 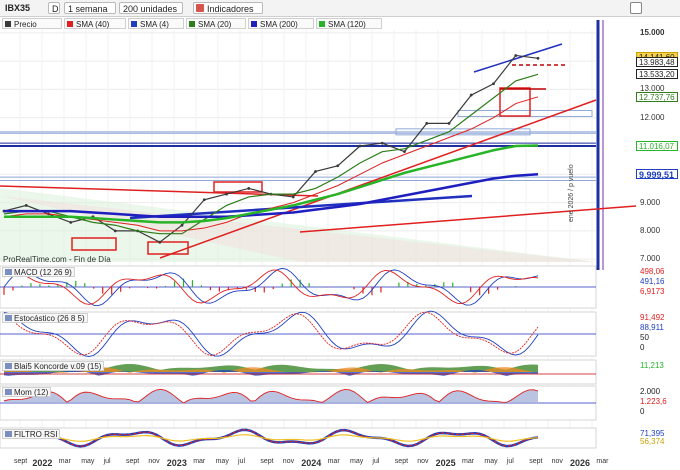 I want to click on price-value-label: 11.016,07, so click(x=657, y=145).